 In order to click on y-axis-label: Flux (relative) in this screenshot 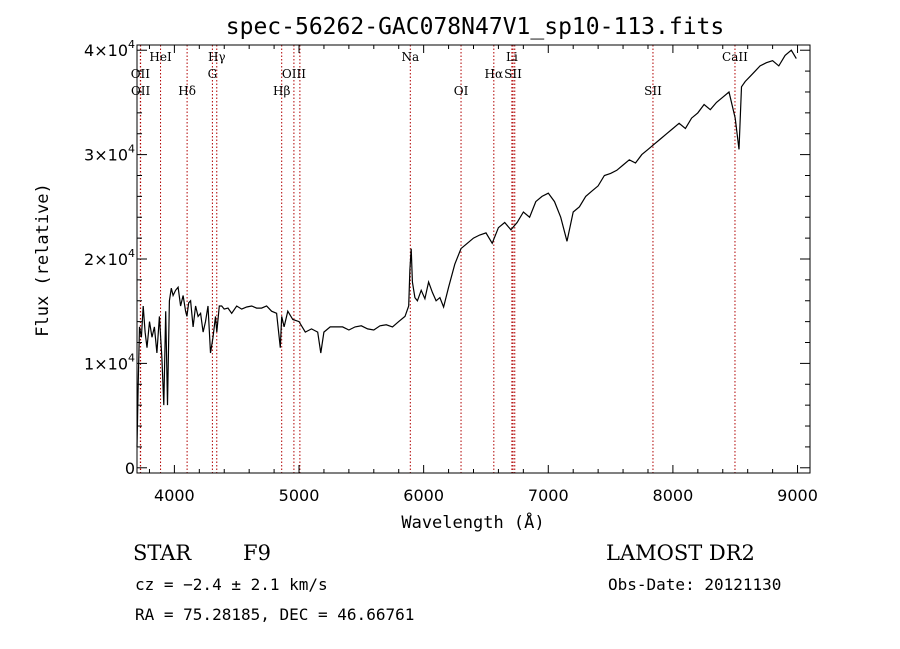, I will do `click(43, 260)`.